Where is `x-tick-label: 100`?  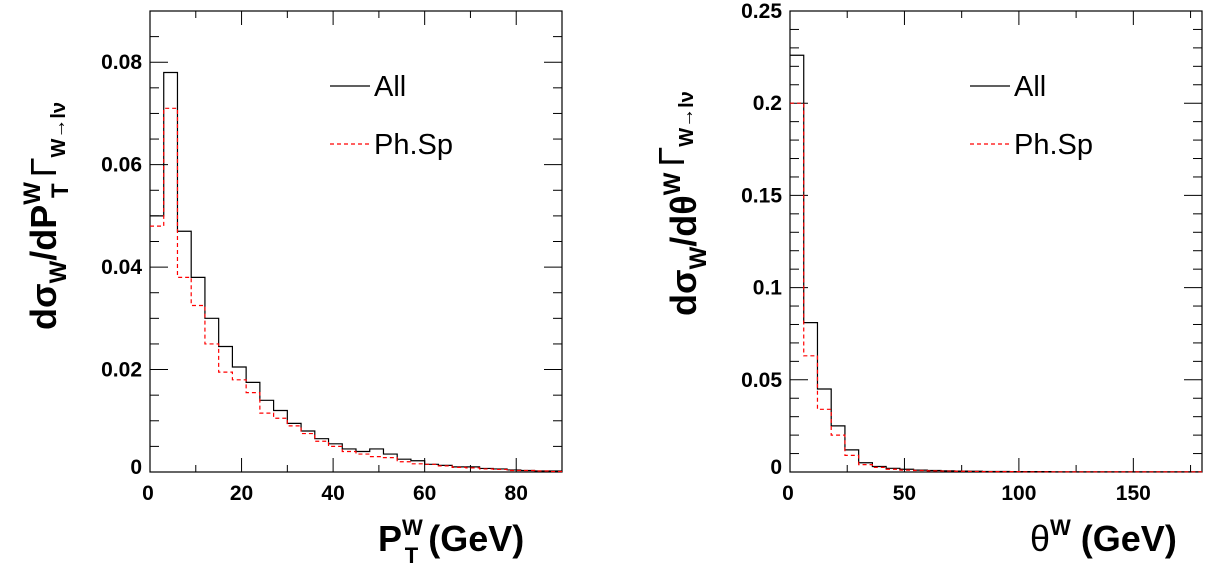
x-tick-label: 100 is located at coordinates (1018, 493).